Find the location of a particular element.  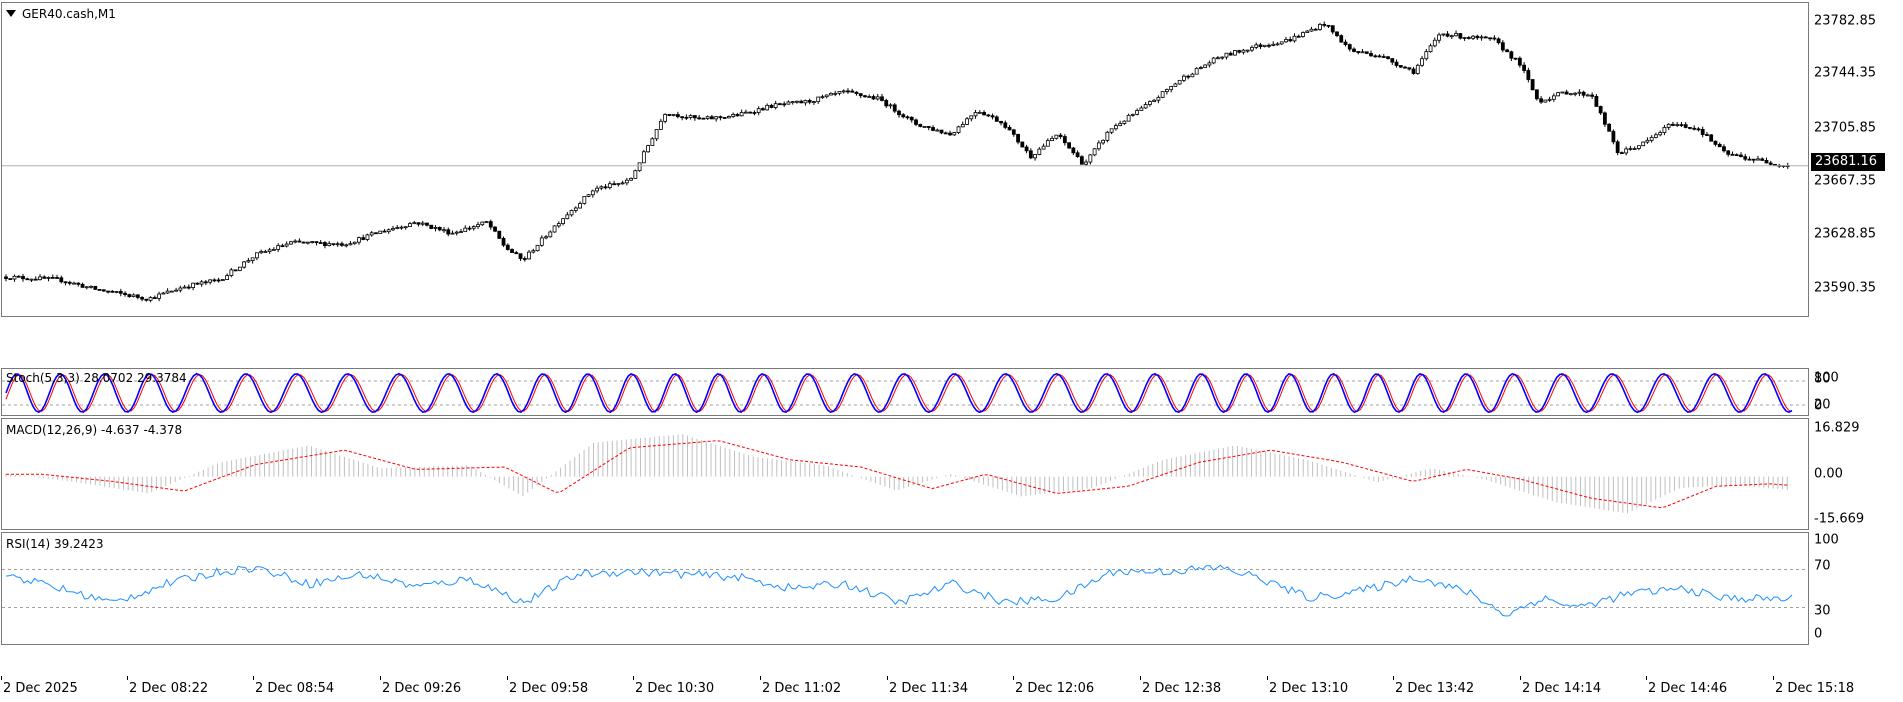

time-axis-label: 2 Dec 11:02 is located at coordinates (802, 688).